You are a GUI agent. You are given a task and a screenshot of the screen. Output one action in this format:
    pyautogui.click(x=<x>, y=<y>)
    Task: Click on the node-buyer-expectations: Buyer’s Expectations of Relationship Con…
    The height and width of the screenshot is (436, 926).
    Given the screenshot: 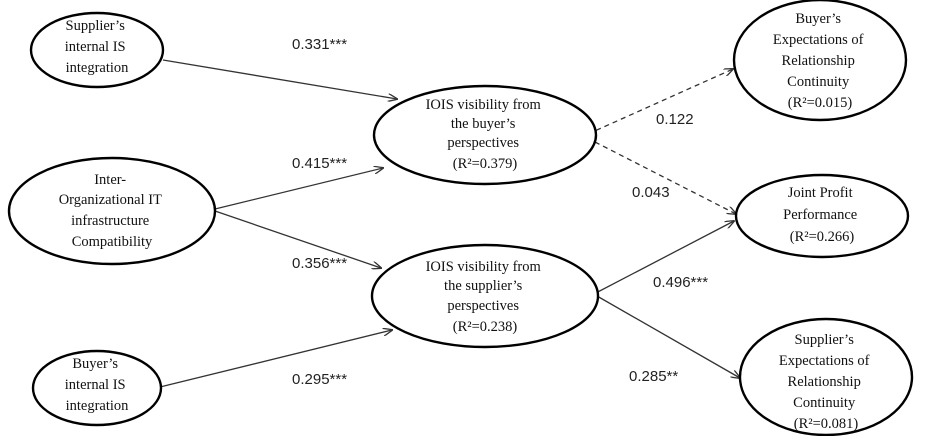 What is the action you would take?
    pyautogui.click(x=820, y=61)
    